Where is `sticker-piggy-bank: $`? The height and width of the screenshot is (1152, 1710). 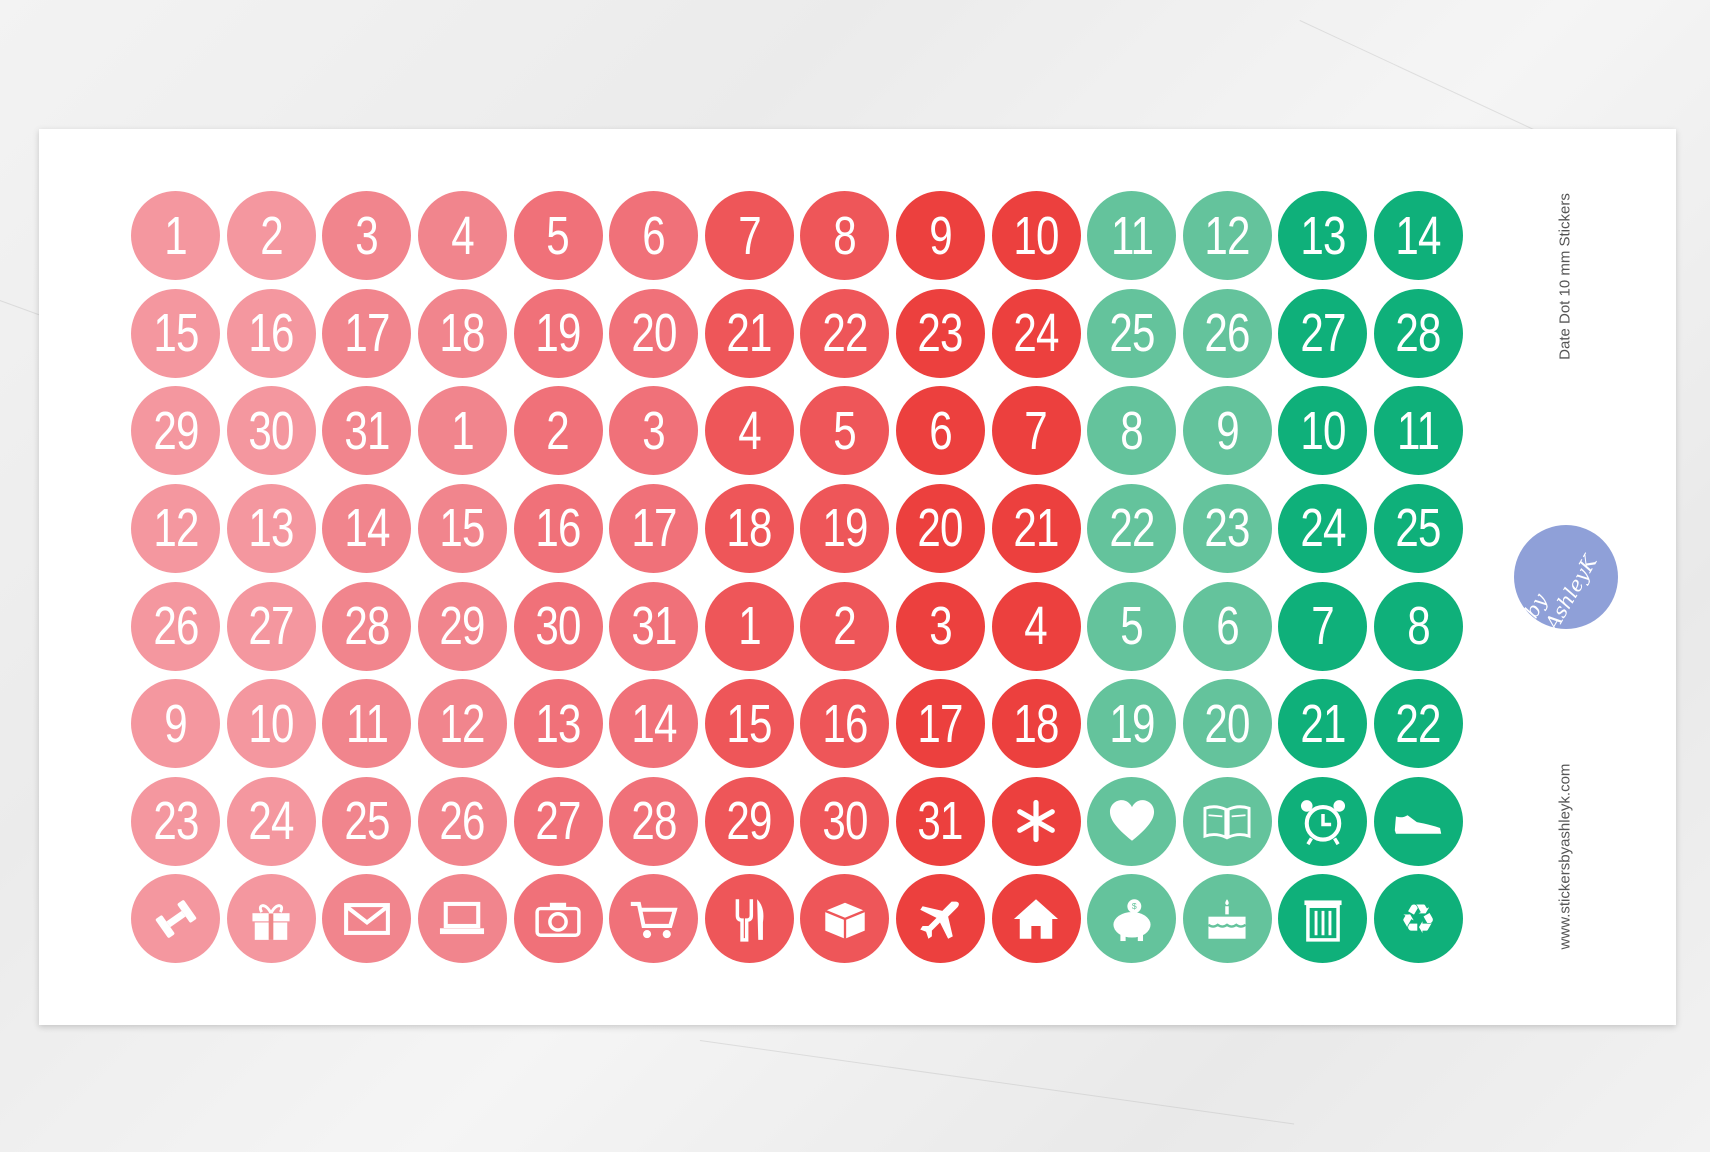
sticker-piggy-bank: $ is located at coordinates (1132, 919).